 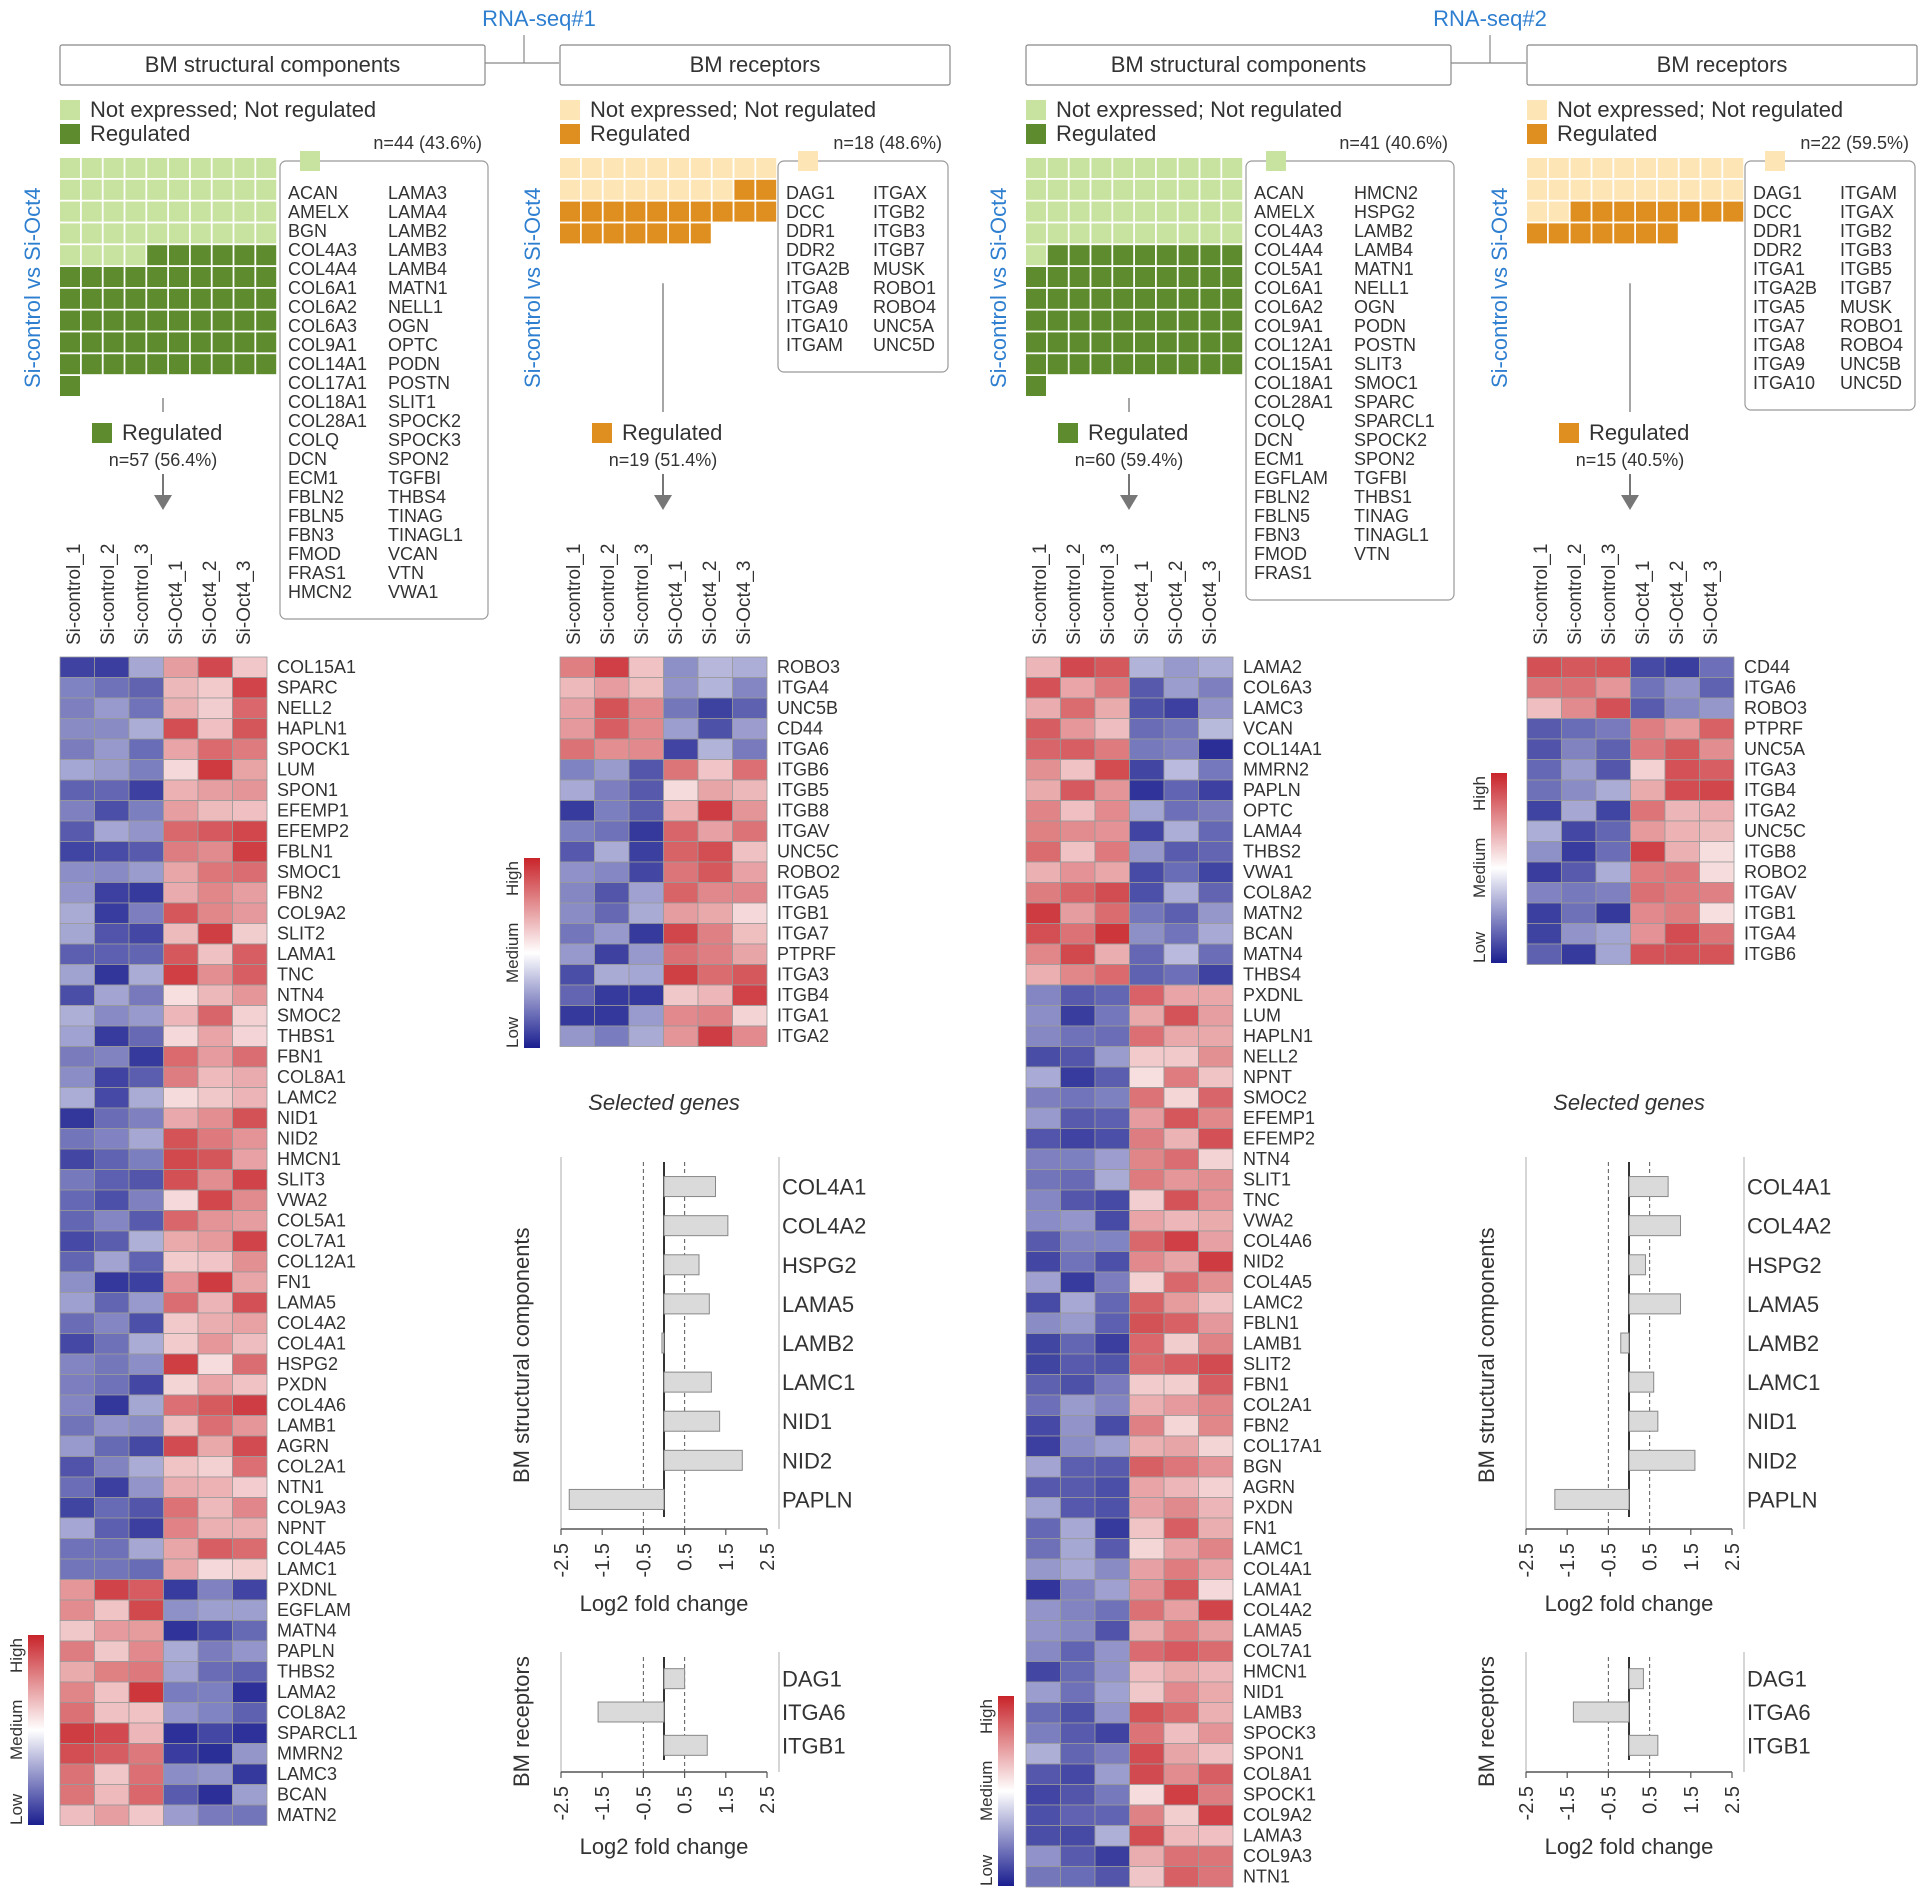 What do you see at coordinates (1278, 1036) in the screenshot?
I see `heatmap-gene-label: HAPLN1` at bounding box center [1278, 1036].